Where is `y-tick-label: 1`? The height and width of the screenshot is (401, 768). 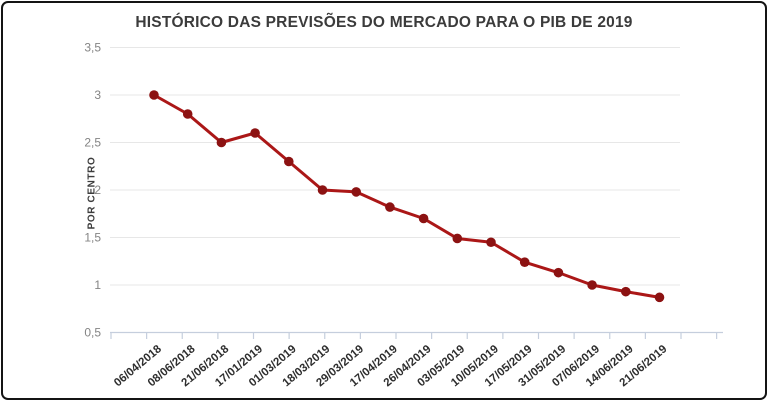
y-tick-label: 1 is located at coordinates (97, 285).